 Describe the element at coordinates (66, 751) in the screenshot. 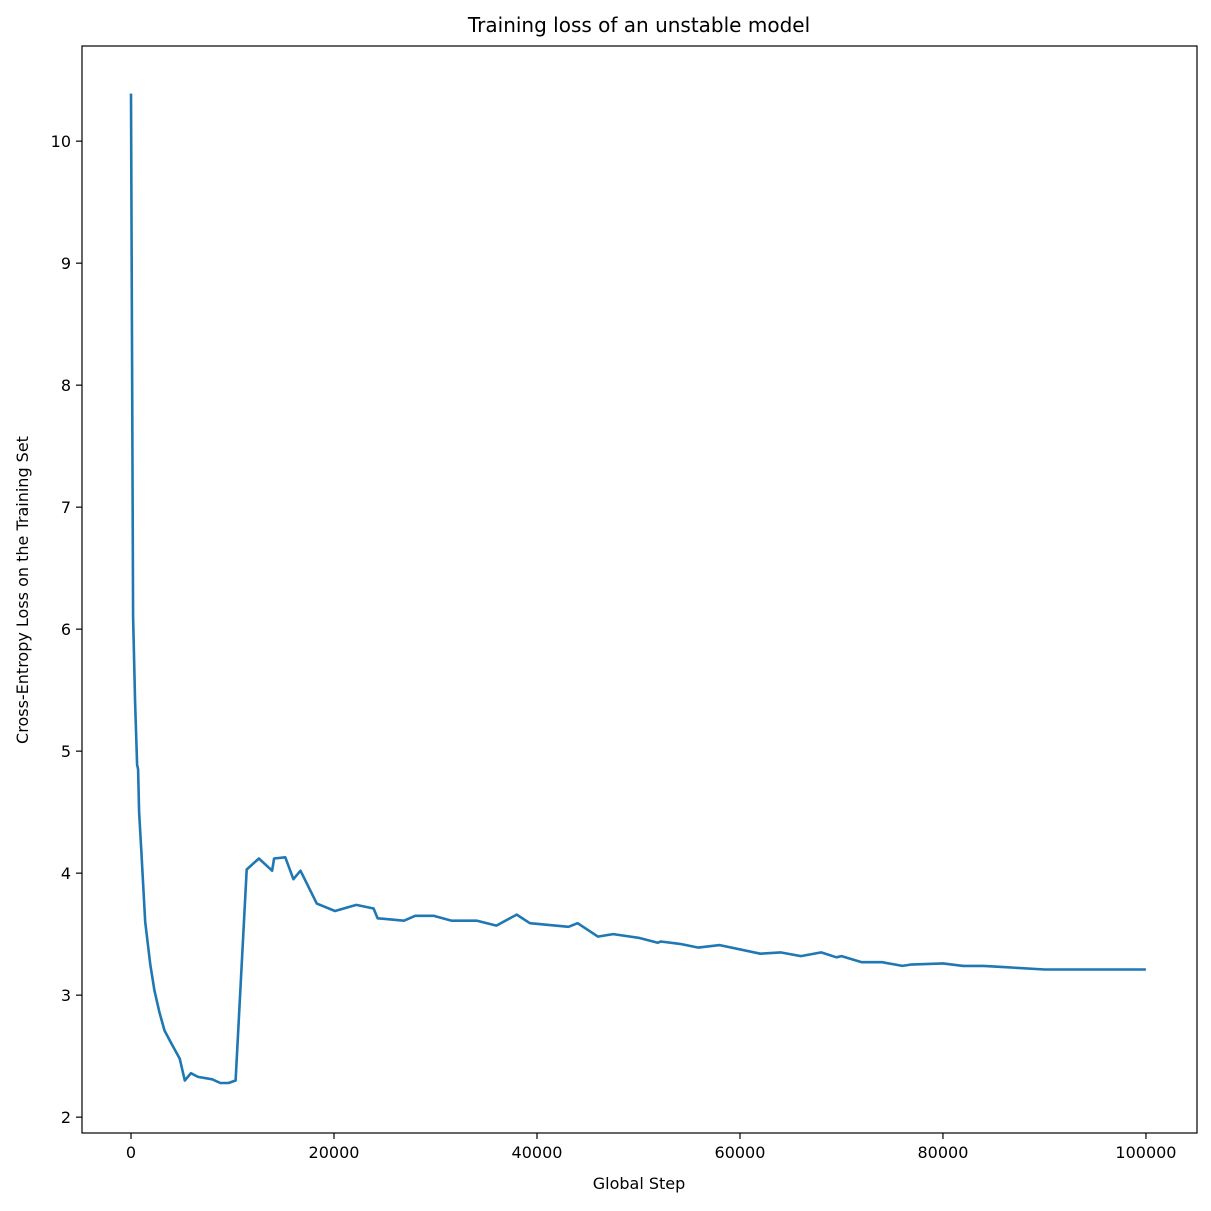

I see `y-tick-label: 5` at that location.